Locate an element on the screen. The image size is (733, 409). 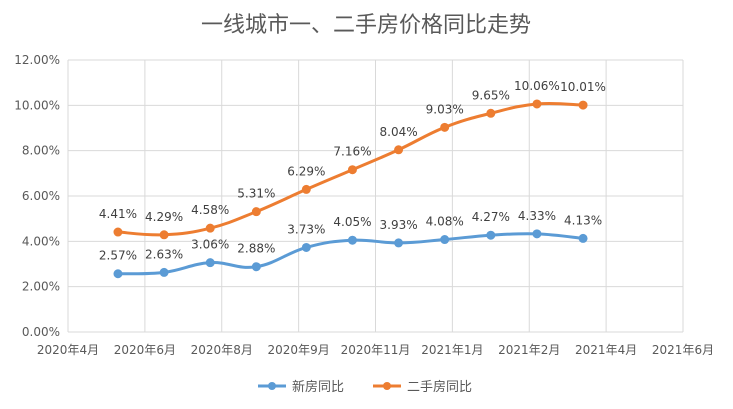
x-tick-label: 2020年6月 is located at coordinates (145, 350).